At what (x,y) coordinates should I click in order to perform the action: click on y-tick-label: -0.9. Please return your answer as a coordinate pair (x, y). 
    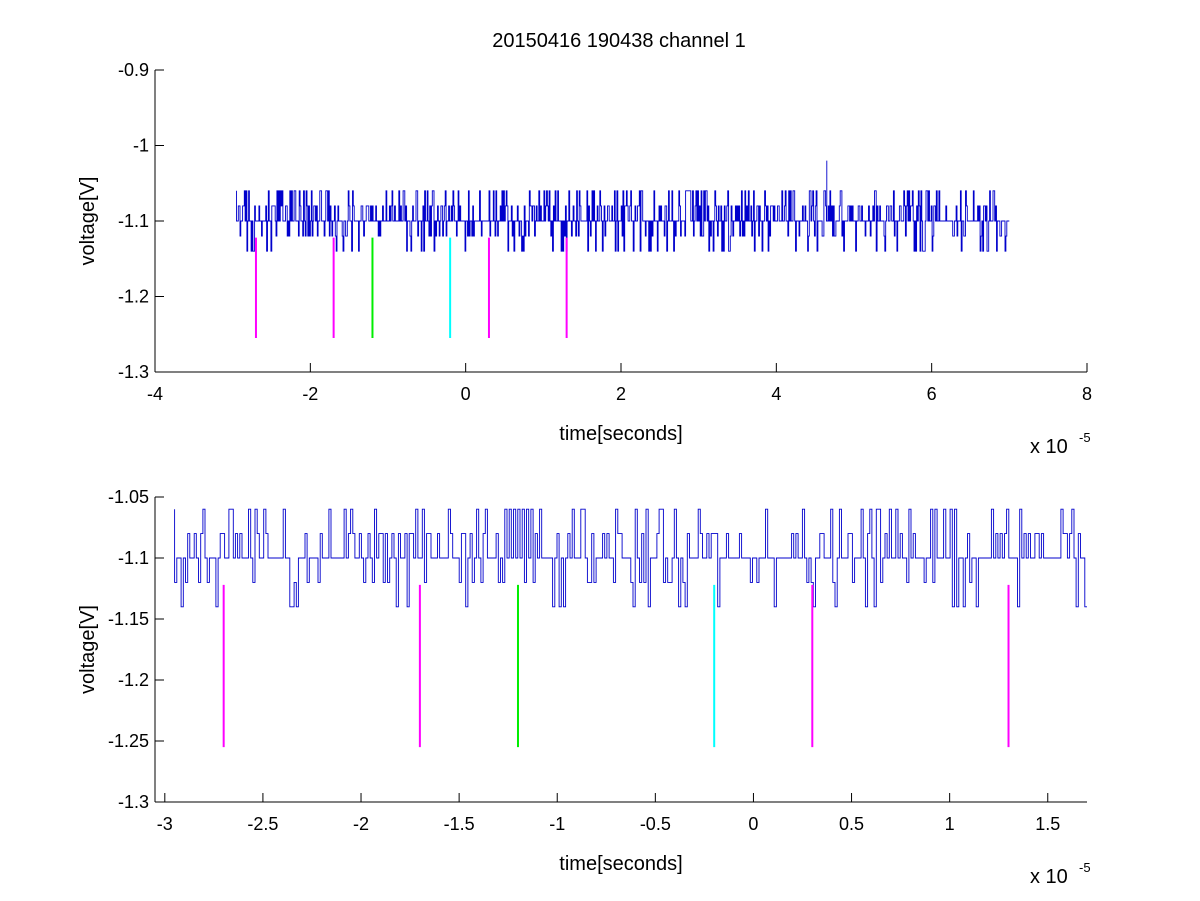
    Looking at the image, I should click on (133, 70).